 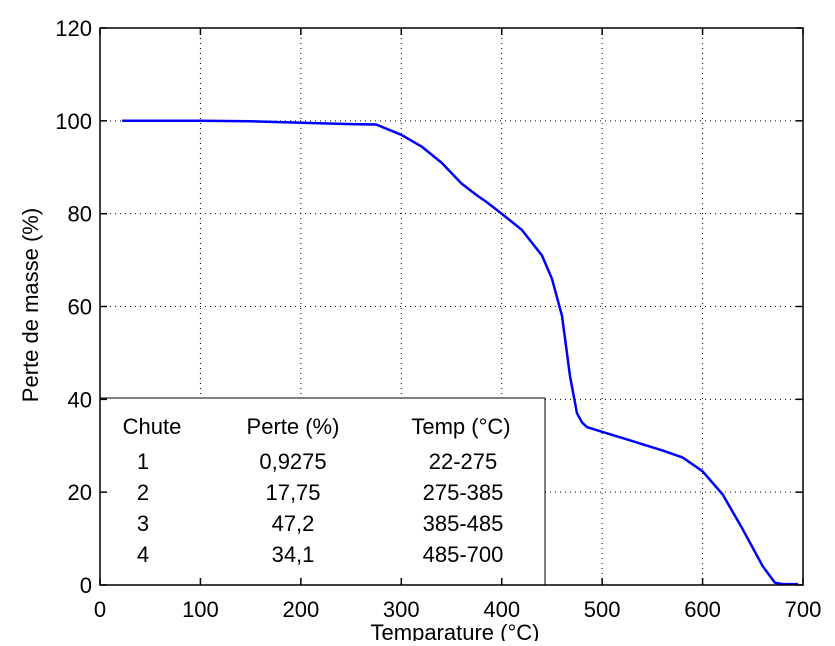 I want to click on x-tick-label: 300, so click(x=401, y=609).